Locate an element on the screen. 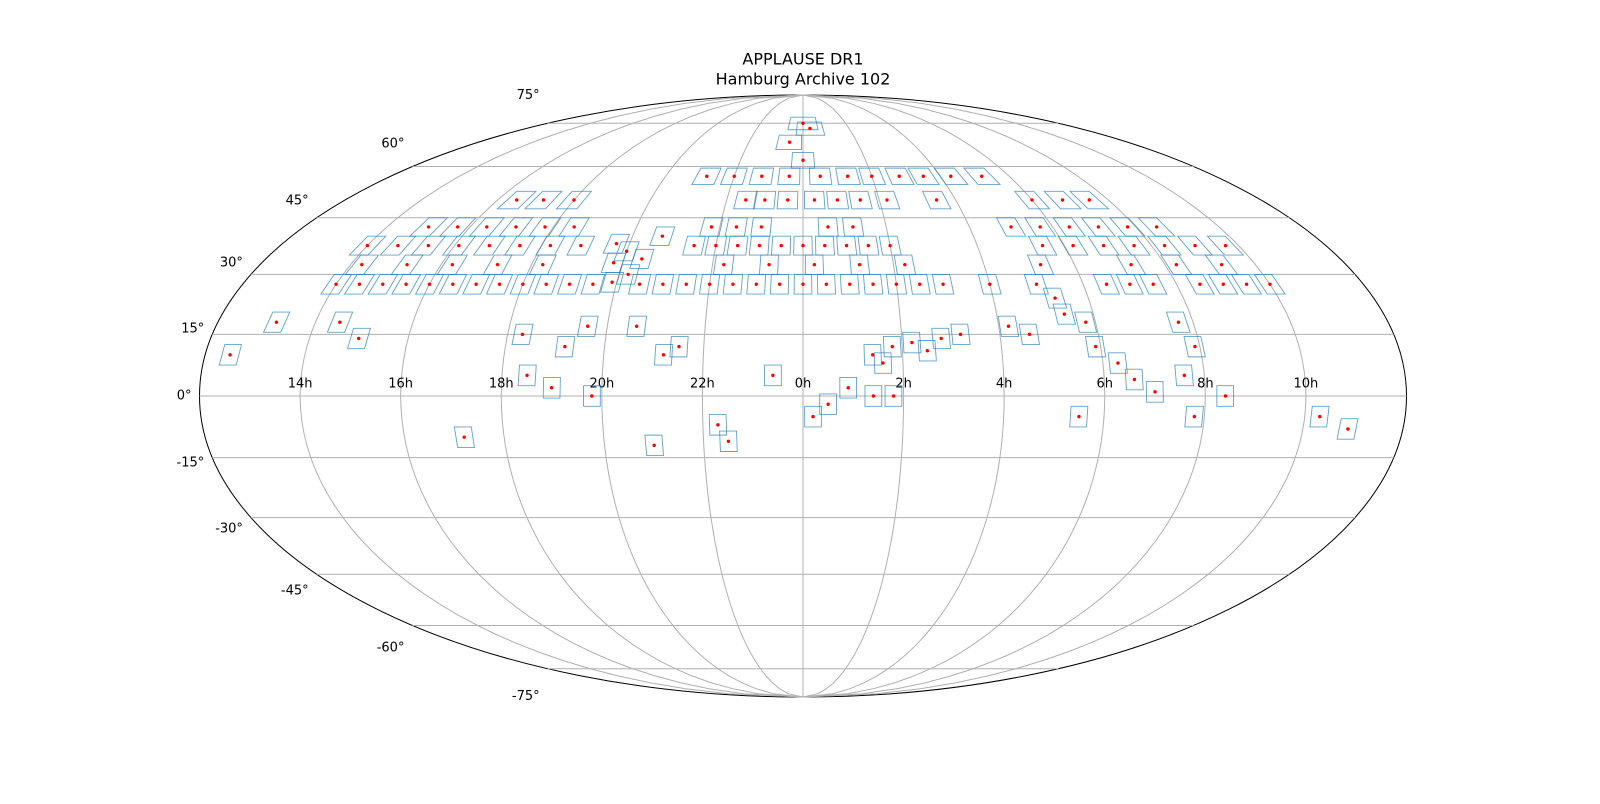  grid-line is located at coordinates (853, 396).